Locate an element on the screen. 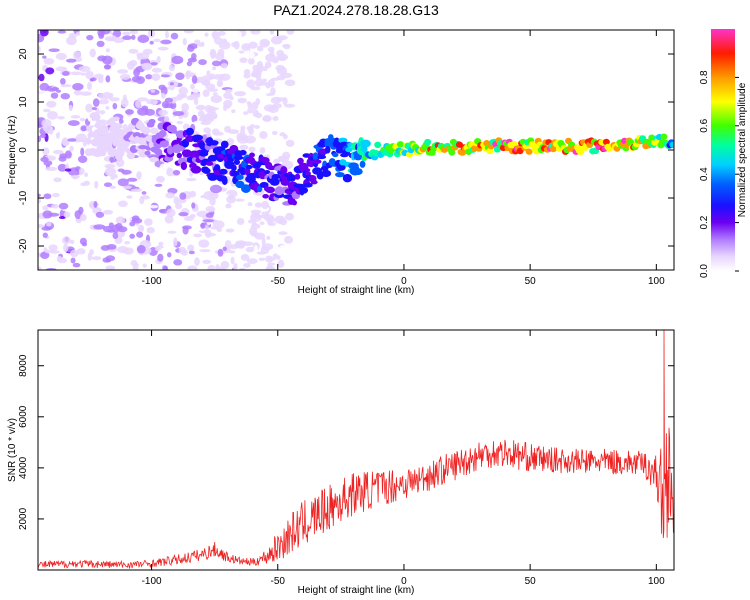 This screenshot has height=600, width=750. snr-y-label: SNR (10 * v/v) is located at coordinates (12, 450).